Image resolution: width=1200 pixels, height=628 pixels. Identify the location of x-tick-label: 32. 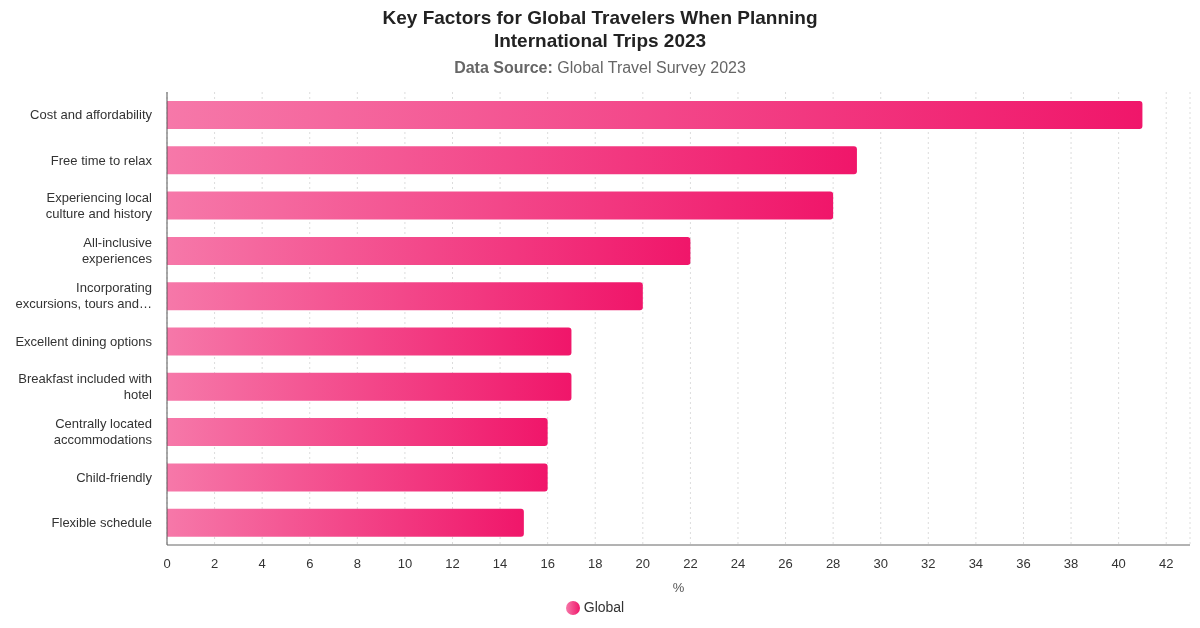
(928, 564).